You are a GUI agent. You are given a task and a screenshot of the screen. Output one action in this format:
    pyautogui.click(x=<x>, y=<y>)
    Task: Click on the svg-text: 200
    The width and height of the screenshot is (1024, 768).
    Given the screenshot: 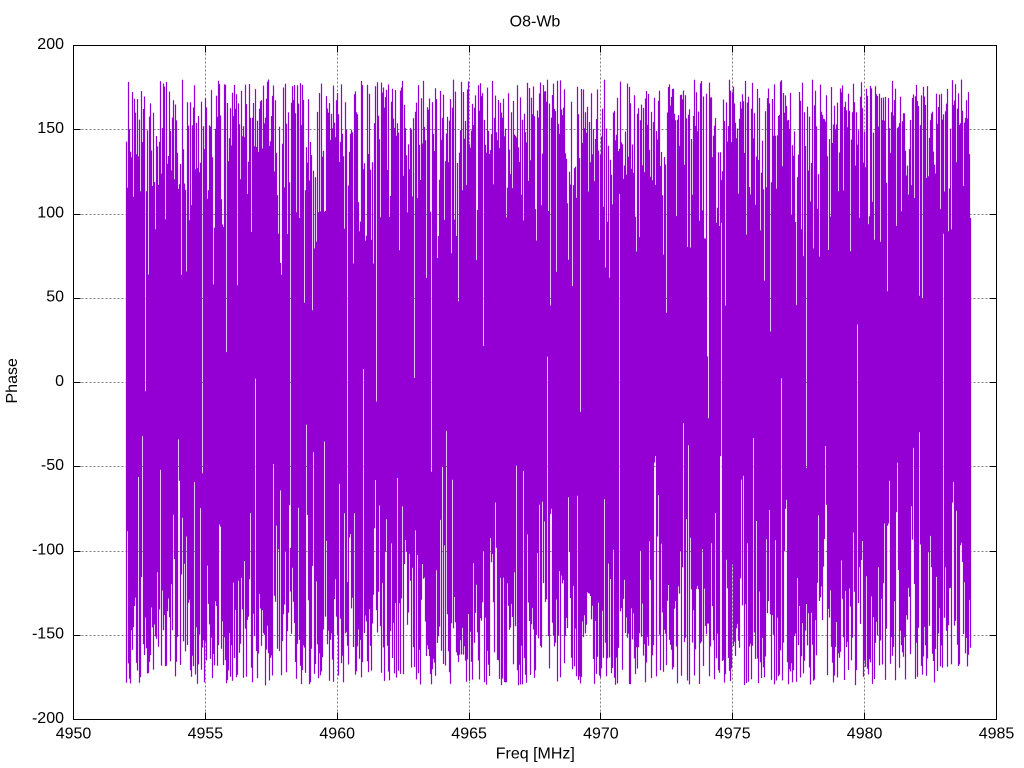 What is the action you would take?
    pyautogui.click(x=50, y=44)
    